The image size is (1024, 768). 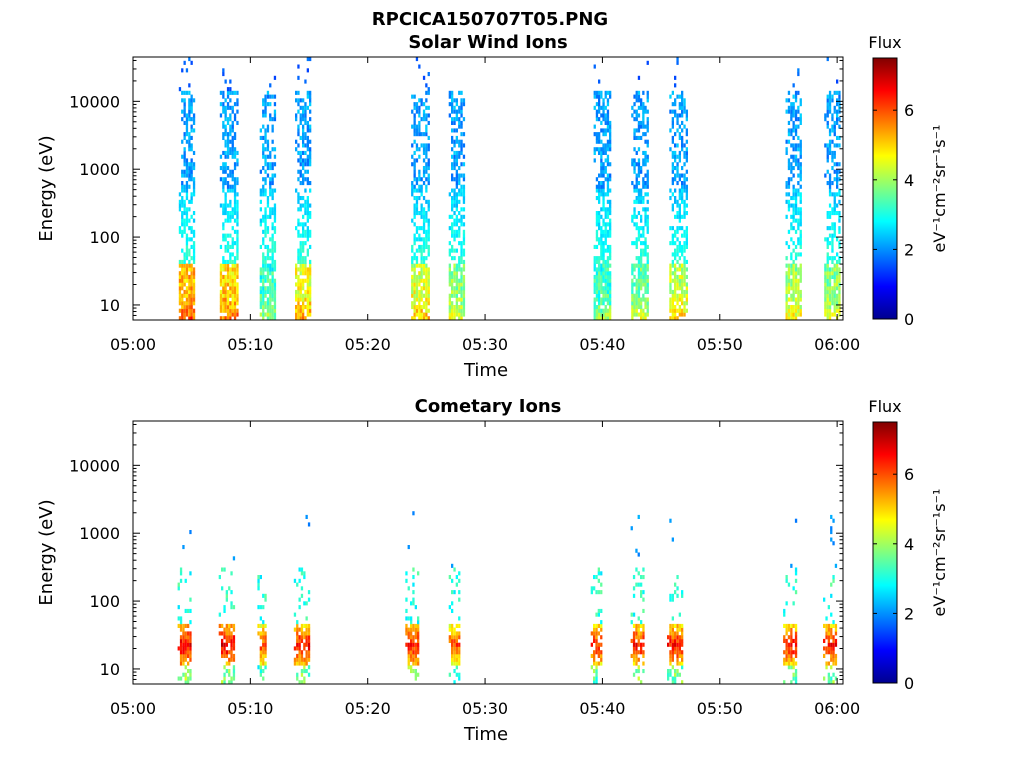 What do you see at coordinates (368, 344) in the screenshot?
I see `x-tick-label: 05:20` at bounding box center [368, 344].